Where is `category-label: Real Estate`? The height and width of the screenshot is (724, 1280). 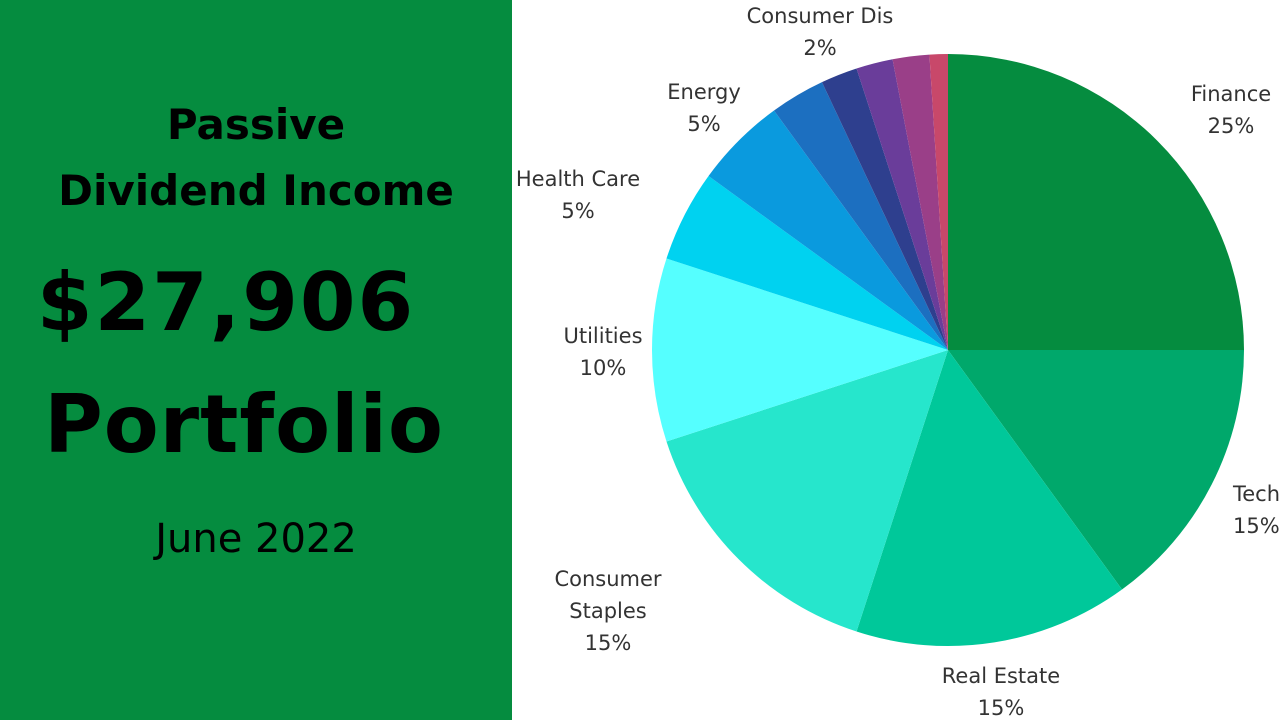 category-label: Real Estate is located at coordinates (1001, 676).